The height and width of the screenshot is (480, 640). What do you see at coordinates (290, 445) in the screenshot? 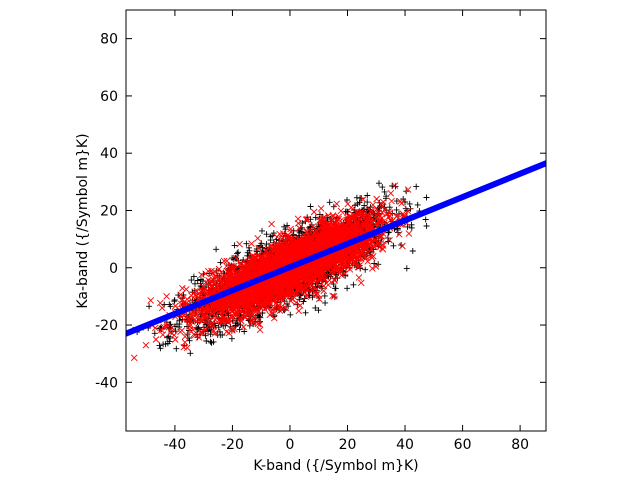
I see `x-tick-label: 0` at bounding box center [290, 445].